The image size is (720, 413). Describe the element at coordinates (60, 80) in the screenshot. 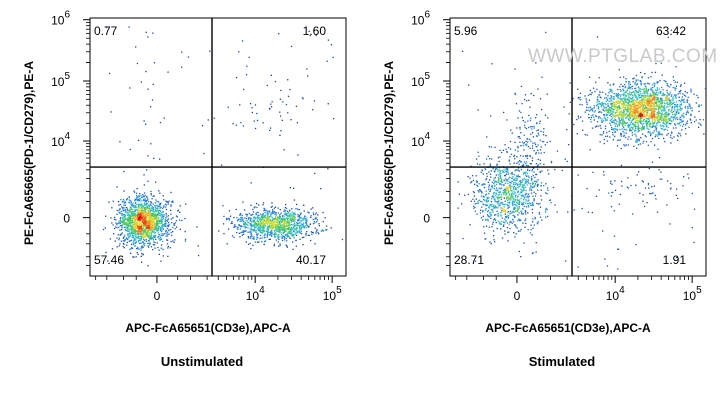

I see `y-tick-label: 105` at that location.